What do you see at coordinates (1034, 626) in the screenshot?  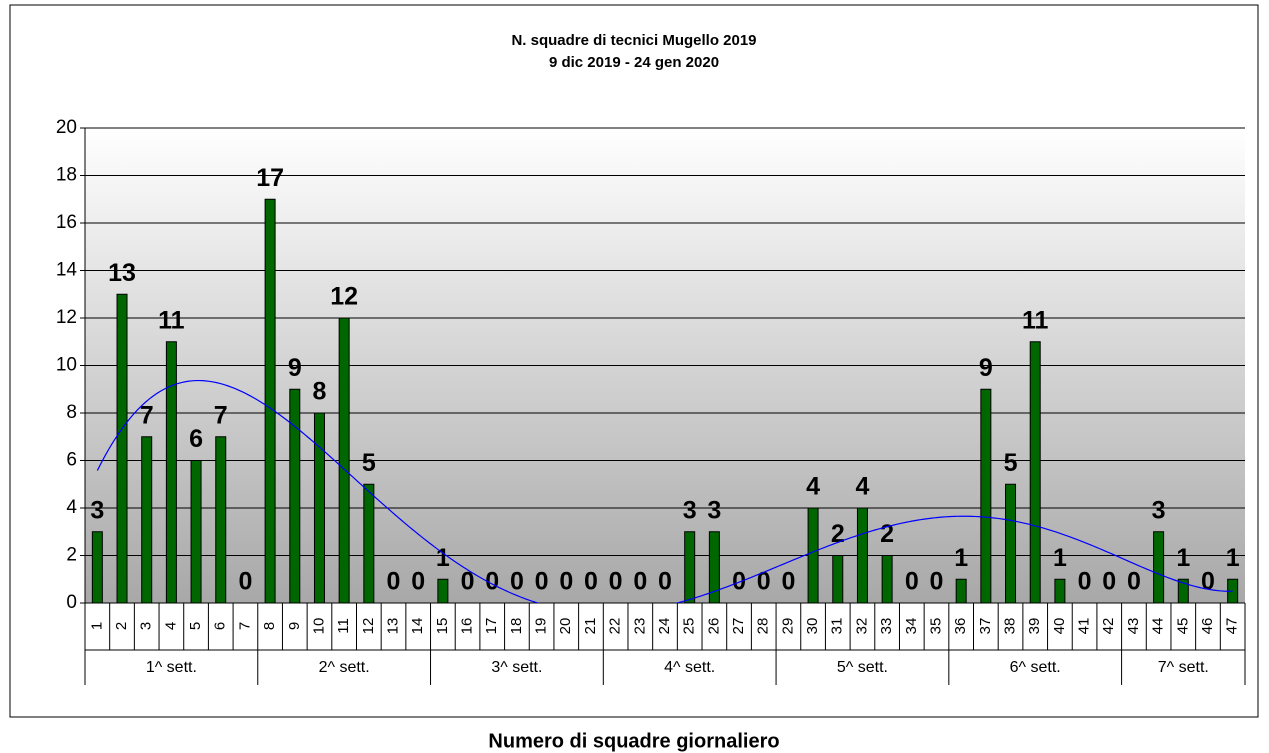 I see `x-tick-label: 39` at bounding box center [1034, 626].